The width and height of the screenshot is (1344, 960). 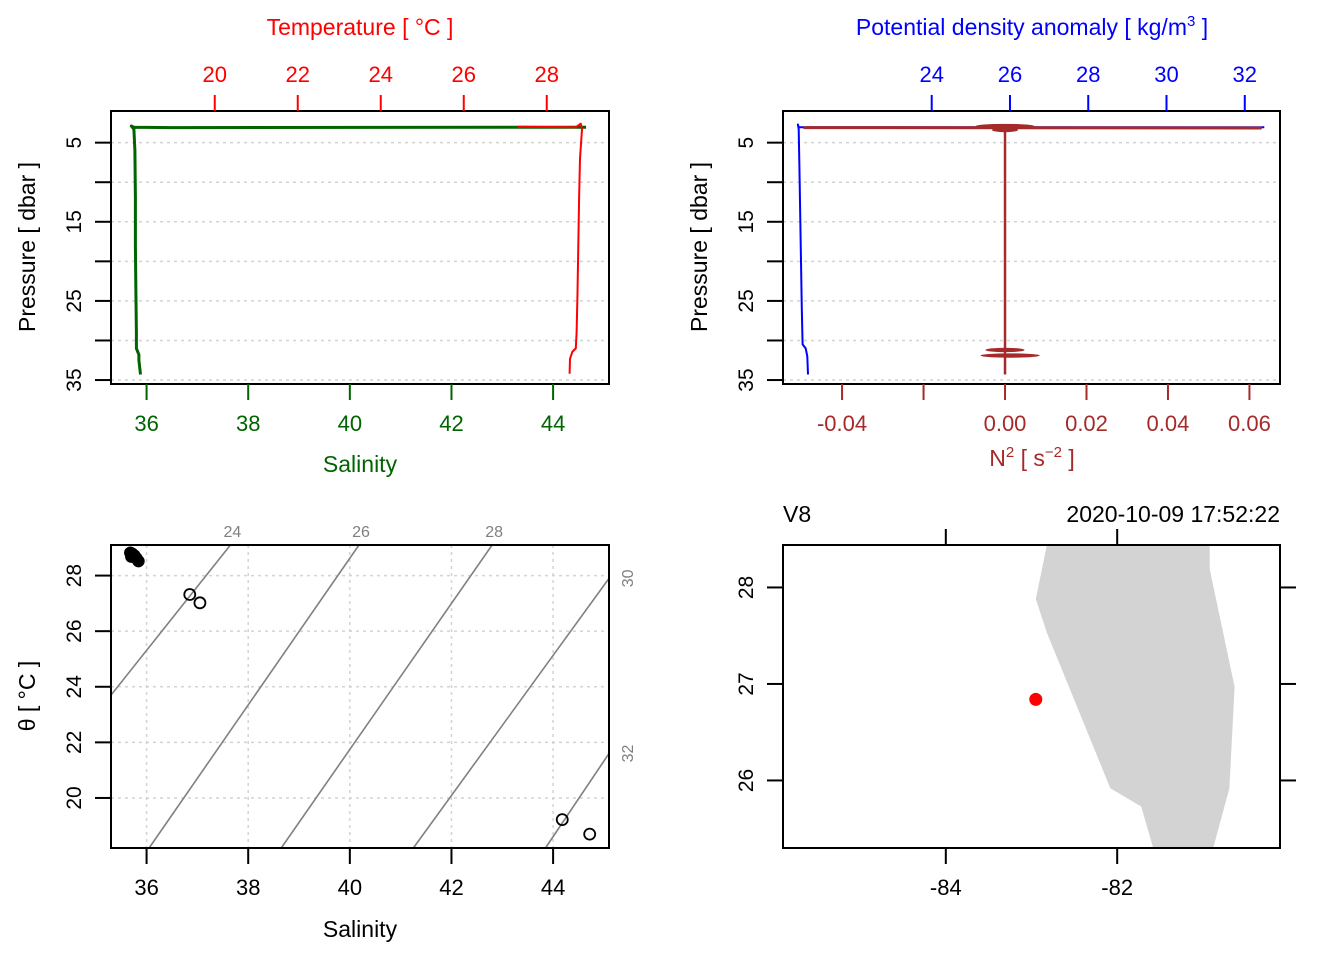 I want to click on p2-series-density, so click(x=1030, y=249).